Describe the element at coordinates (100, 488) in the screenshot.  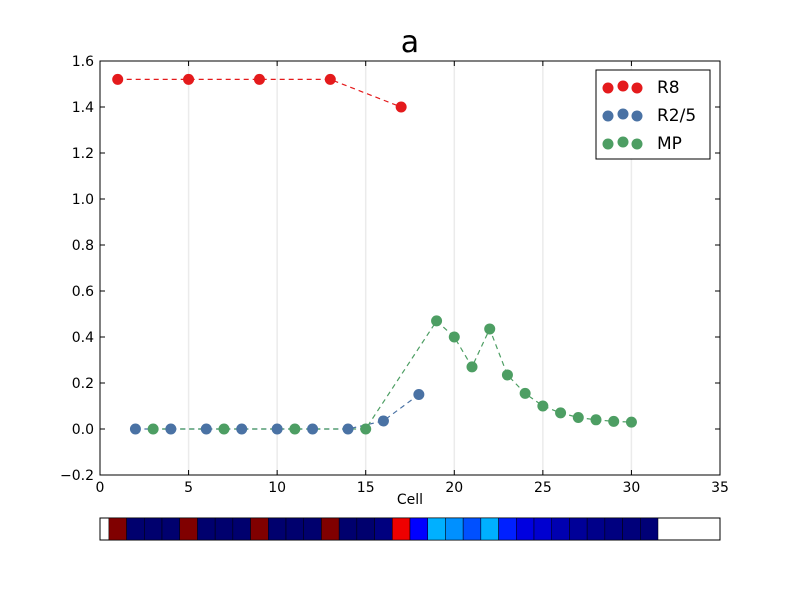
I see `x-tick-label-0: 0` at that location.